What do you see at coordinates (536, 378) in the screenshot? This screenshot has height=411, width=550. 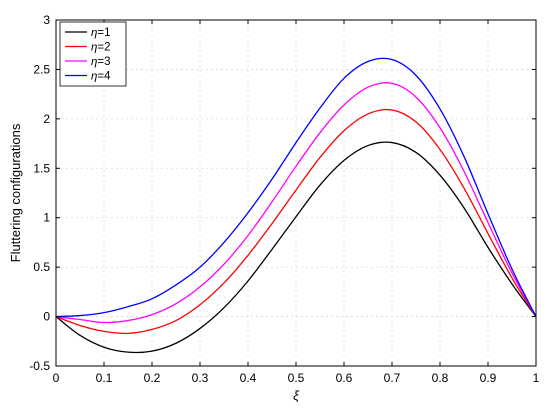 I see `x-tick-label: 1` at bounding box center [536, 378].